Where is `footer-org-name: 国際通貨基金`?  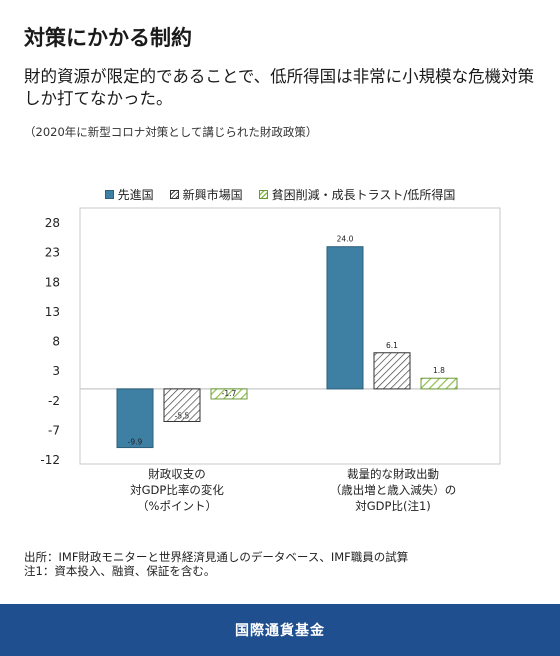
footer-org-name: 国際通貨基金 is located at coordinates (280, 631).